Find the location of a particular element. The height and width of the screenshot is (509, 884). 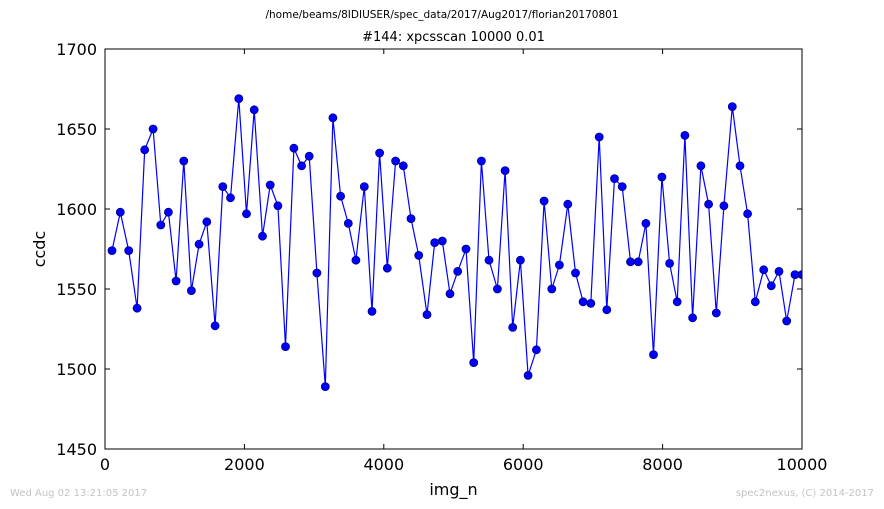

x-tick-label: 8000 is located at coordinates (662, 464).